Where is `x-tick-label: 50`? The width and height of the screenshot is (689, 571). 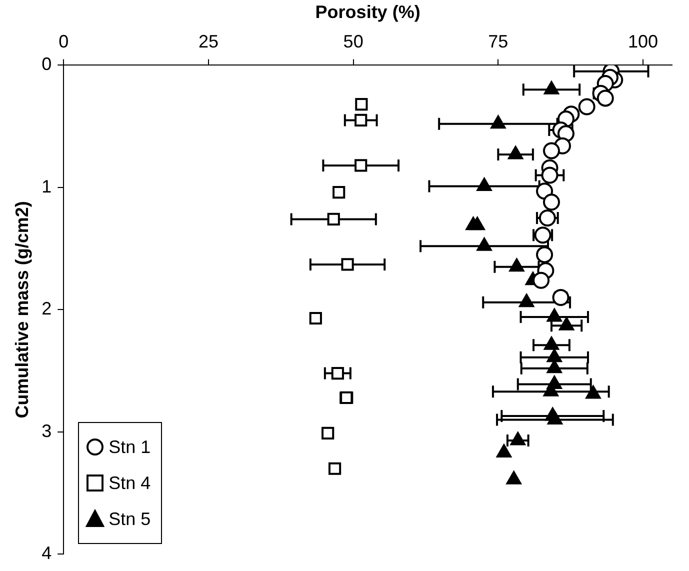
x-tick-label: 50 is located at coordinates (353, 41).